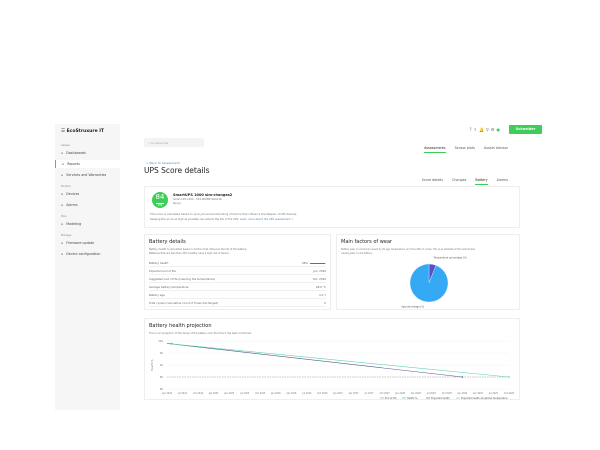 This screenshot has height=450, width=600. What do you see at coordinates (62, 205) in the screenshot?
I see `alarm-icon: ▫` at bounding box center [62, 205].